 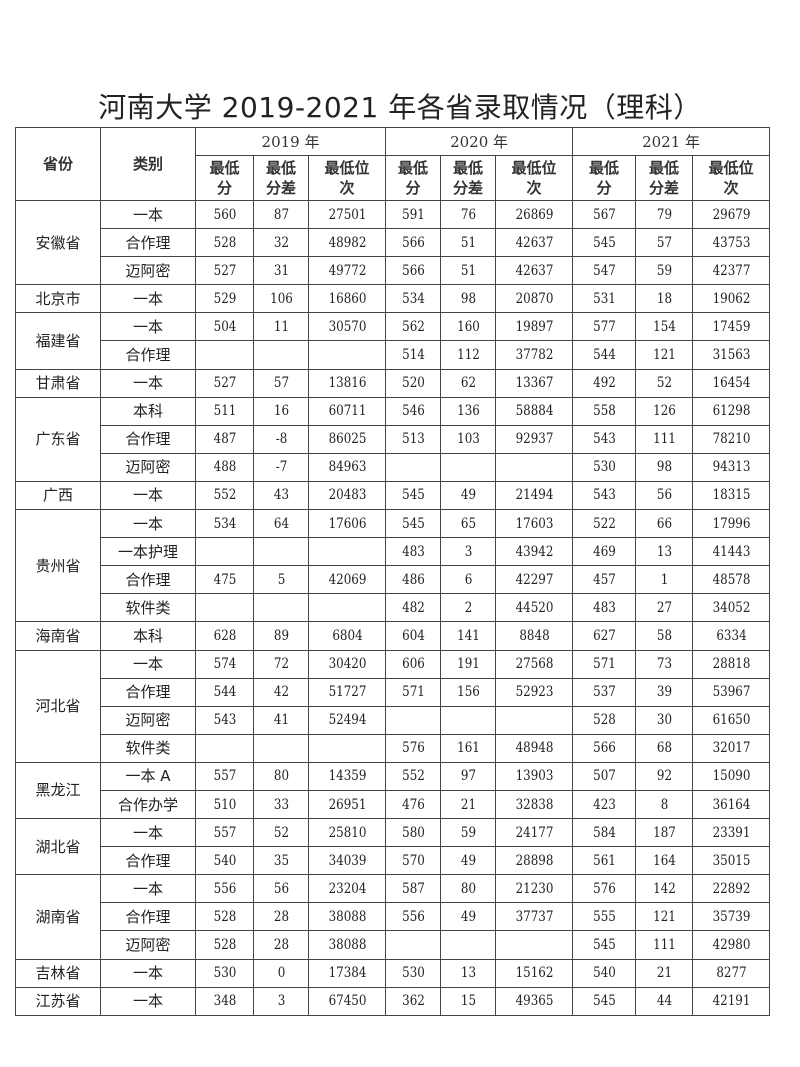 I want to click on value-cell-min-score: 566, so click(x=604, y=748).